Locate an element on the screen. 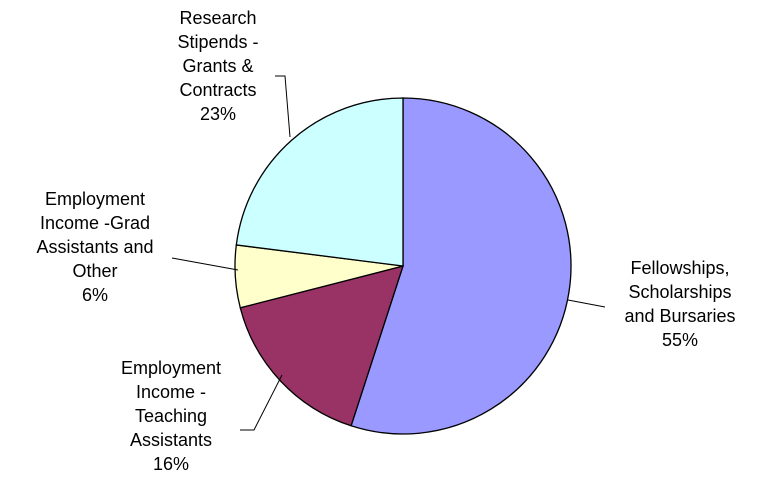 The image size is (758, 499). slice-label-4: Research Stipends - Grants & Contracts 23% is located at coordinates (217, 66).